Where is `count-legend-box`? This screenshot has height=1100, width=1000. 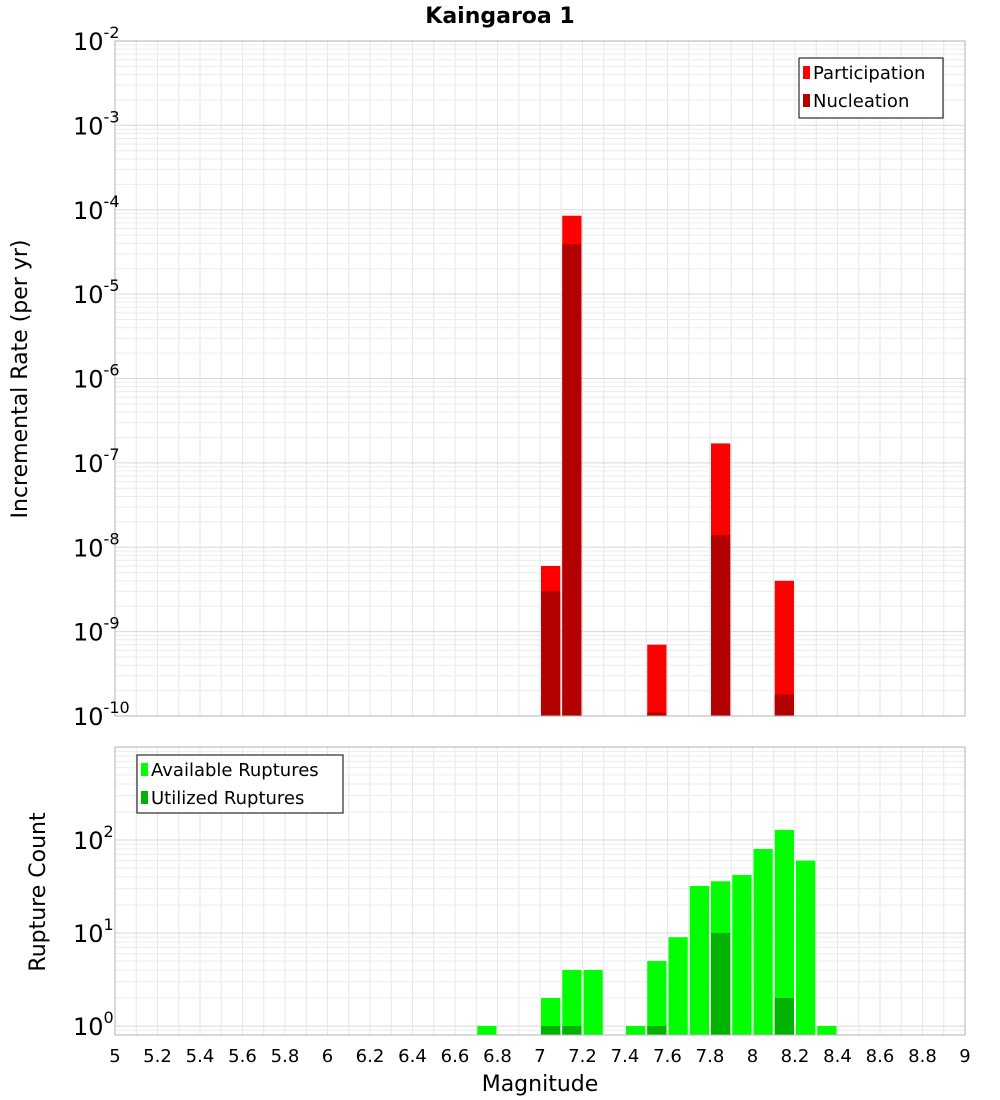 count-legend-box is located at coordinates (240, 784).